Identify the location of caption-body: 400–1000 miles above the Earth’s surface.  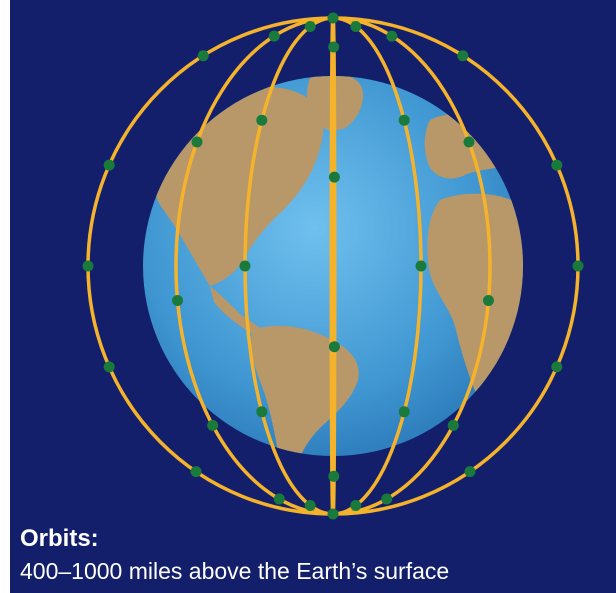
(235, 571).